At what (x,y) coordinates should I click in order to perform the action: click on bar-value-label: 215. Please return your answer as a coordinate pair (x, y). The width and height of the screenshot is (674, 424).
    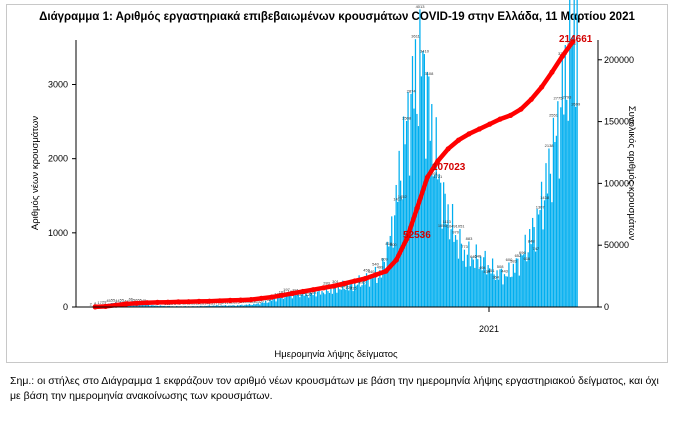
    Looking at the image, I should click on (353, 288).